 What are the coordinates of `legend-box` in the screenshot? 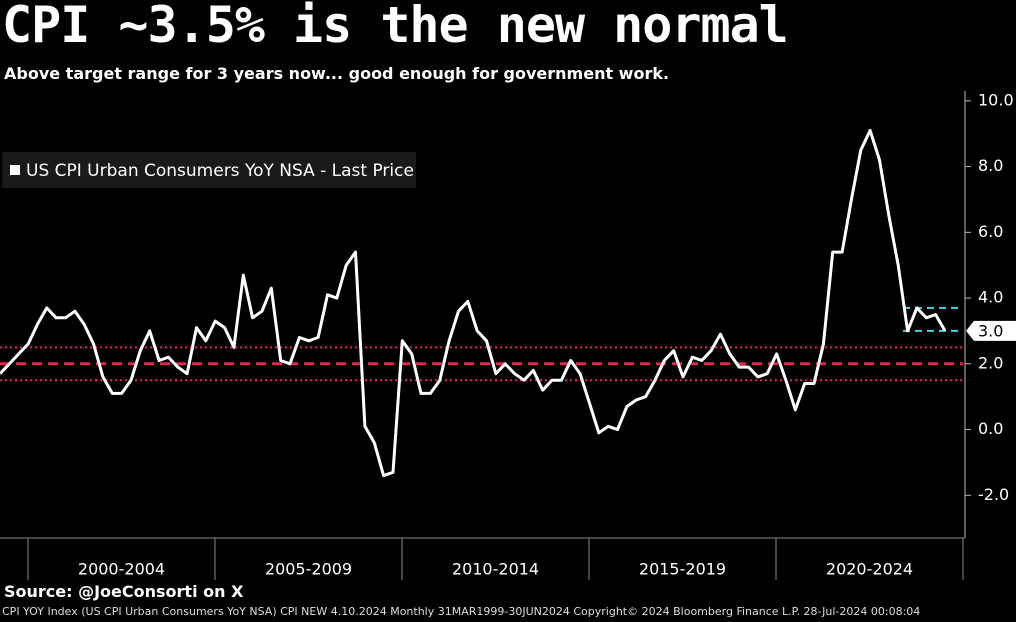 It's located at (209, 170).